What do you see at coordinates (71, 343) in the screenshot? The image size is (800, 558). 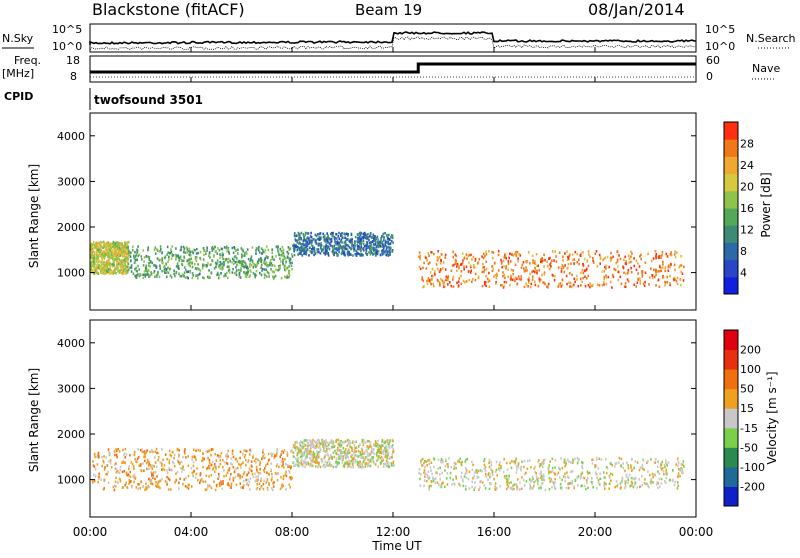 I see `velocity-y-tick-label: 4000` at bounding box center [71, 343].